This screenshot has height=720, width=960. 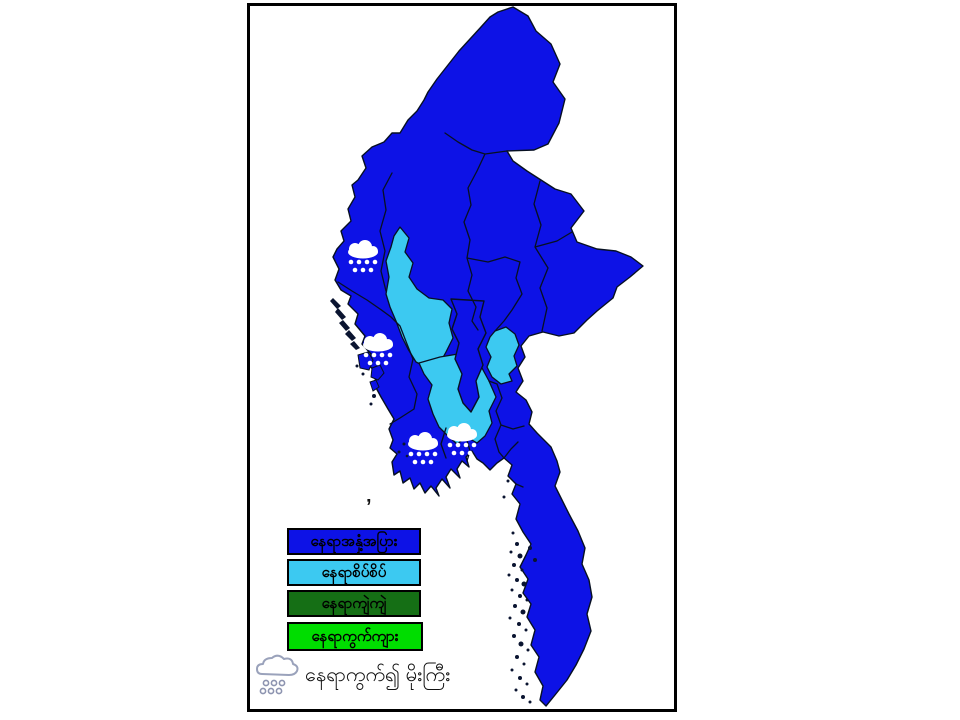 I want to click on legend-label: နေရာစိပ်စိပ်, so click(x=354, y=572).